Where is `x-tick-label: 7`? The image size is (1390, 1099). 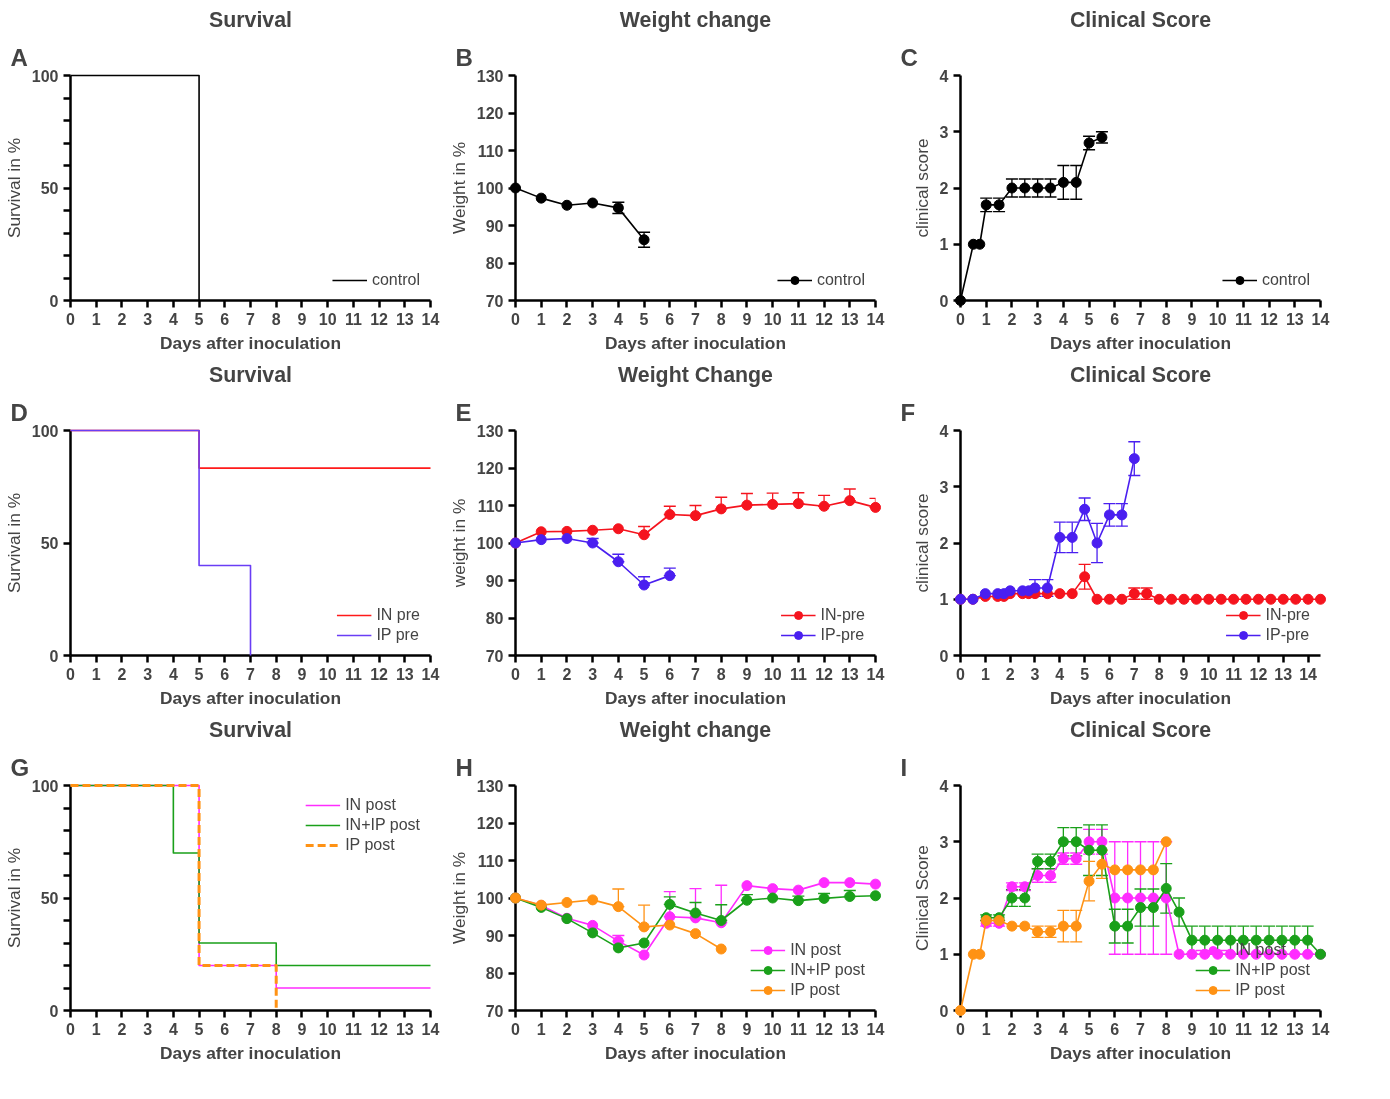
x-tick-label: 7 is located at coordinates (1141, 319).